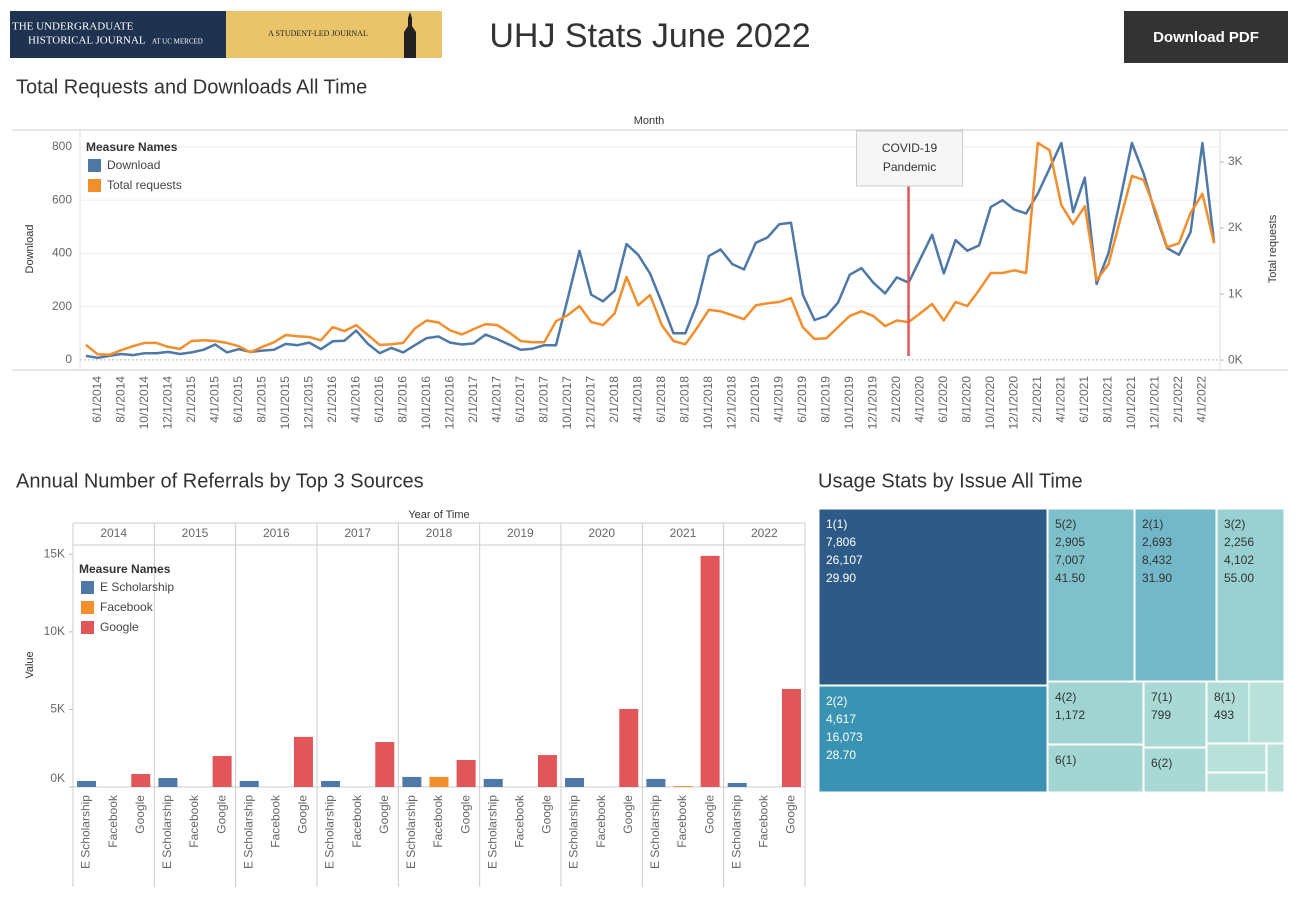 The height and width of the screenshot is (899, 1299). I want to click on x-tick-label: 8/1/2019, so click(825, 399).